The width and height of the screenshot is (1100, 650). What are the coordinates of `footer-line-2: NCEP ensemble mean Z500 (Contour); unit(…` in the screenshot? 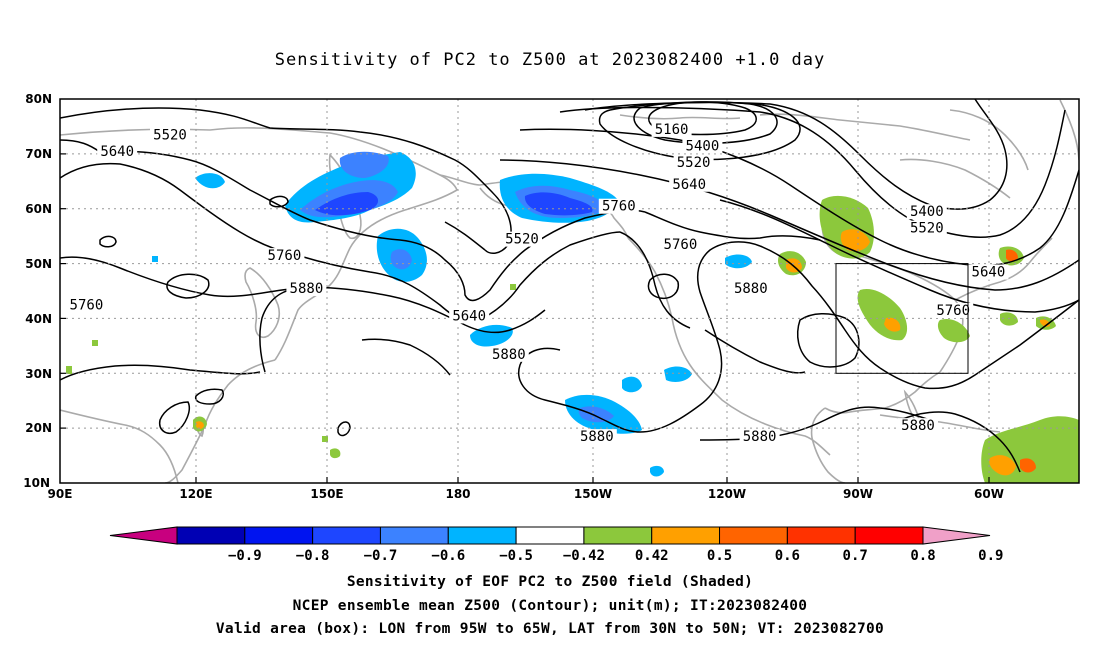 It's located at (550, 606).